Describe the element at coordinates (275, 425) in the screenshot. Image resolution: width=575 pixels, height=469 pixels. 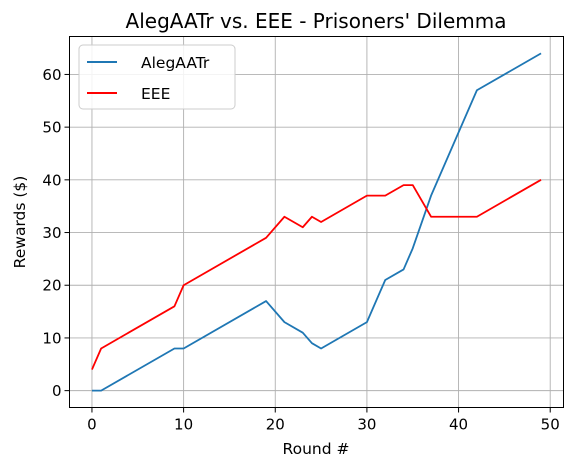
I see `x-tick-label: 20` at that location.